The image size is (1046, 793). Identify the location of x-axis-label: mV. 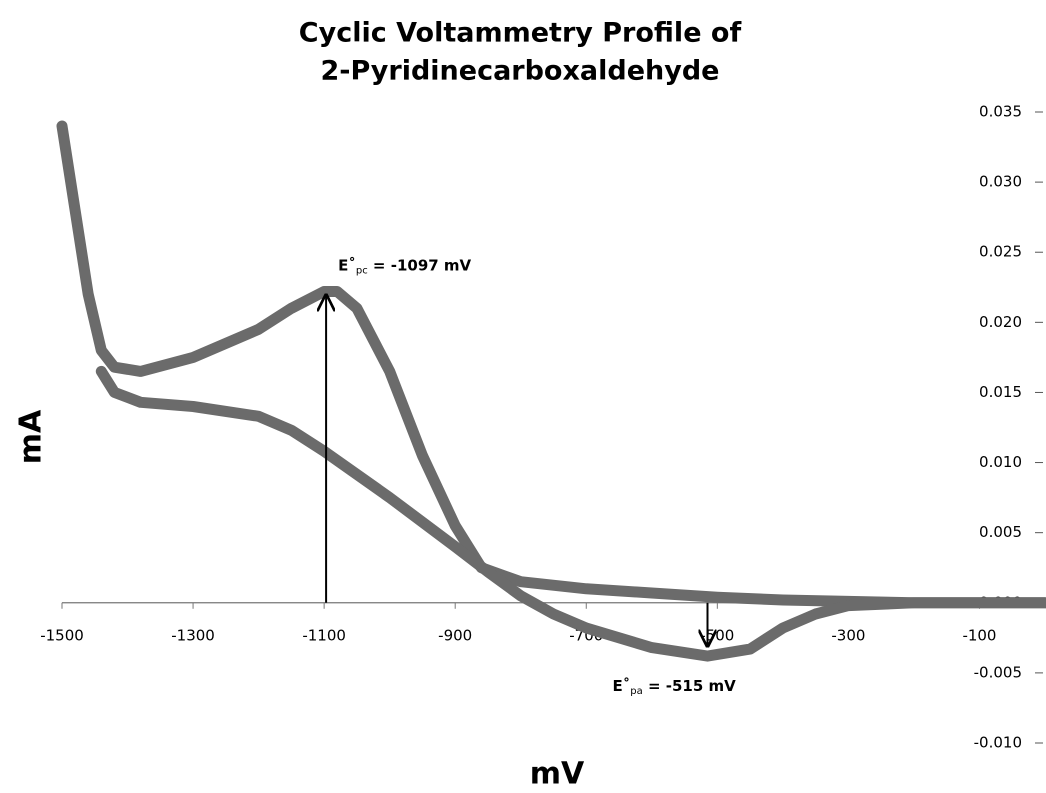
(557, 774).